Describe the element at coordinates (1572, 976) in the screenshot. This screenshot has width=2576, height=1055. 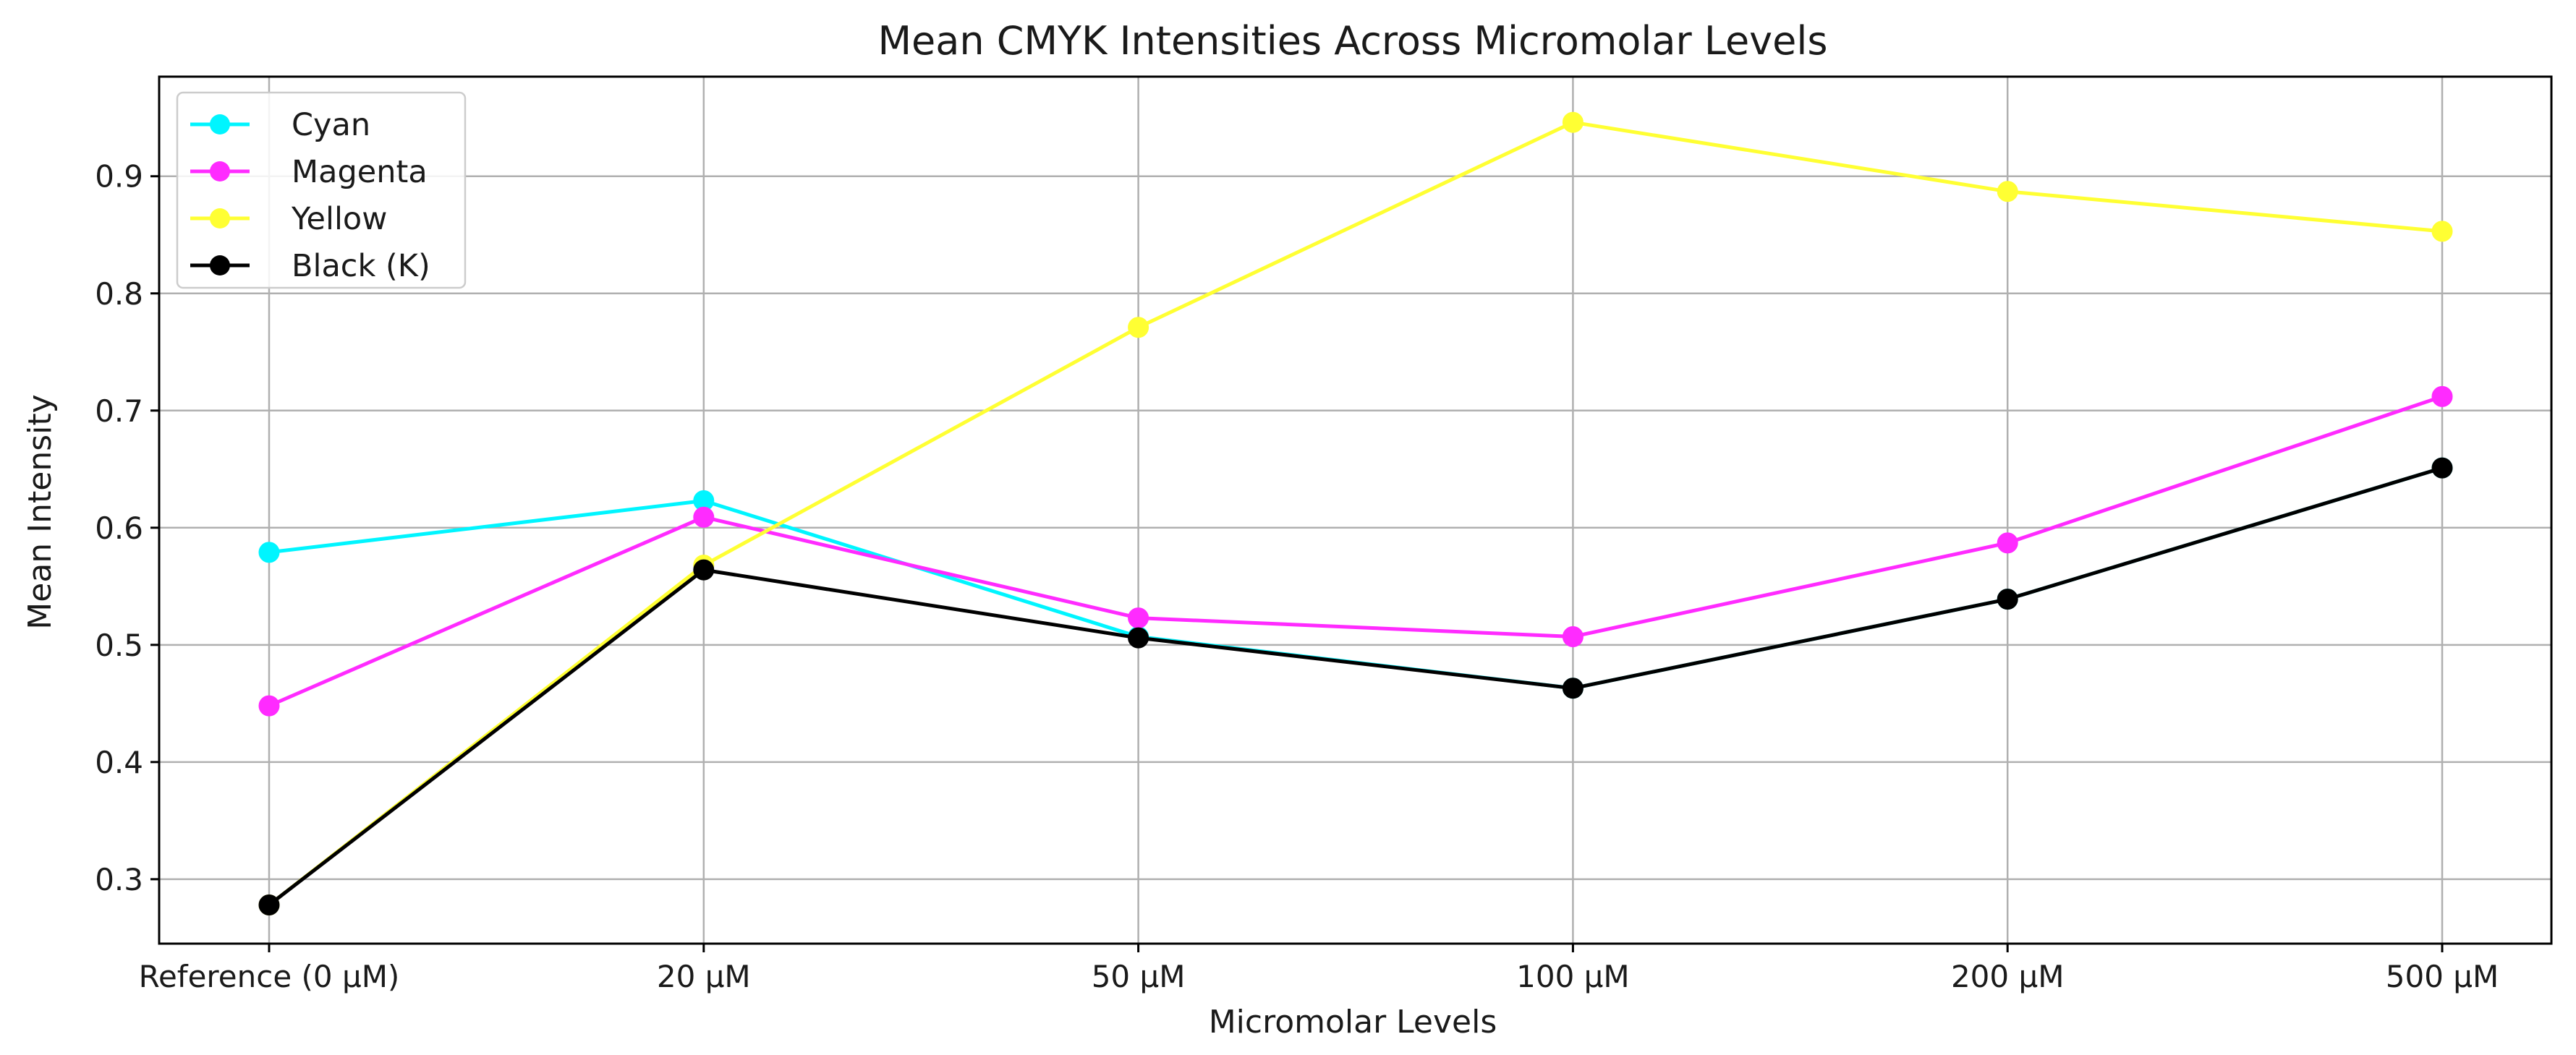
I see `x-tick-label: 100 μM` at that location.